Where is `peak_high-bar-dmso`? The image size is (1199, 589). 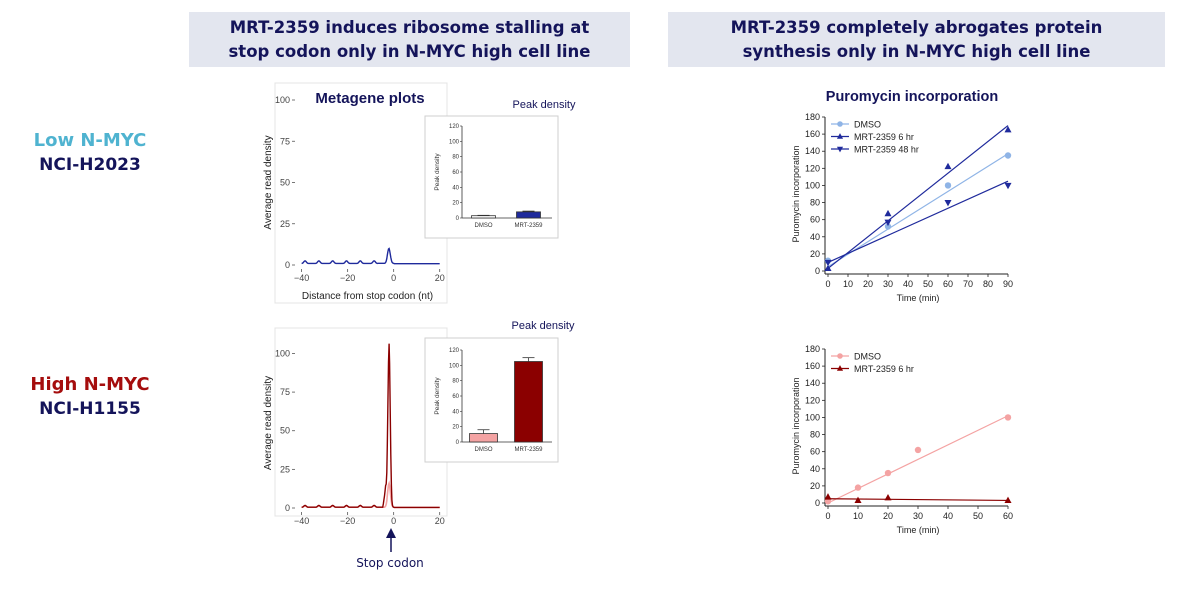 peak_high-bar-dmso is located at coordinates (483, 438).